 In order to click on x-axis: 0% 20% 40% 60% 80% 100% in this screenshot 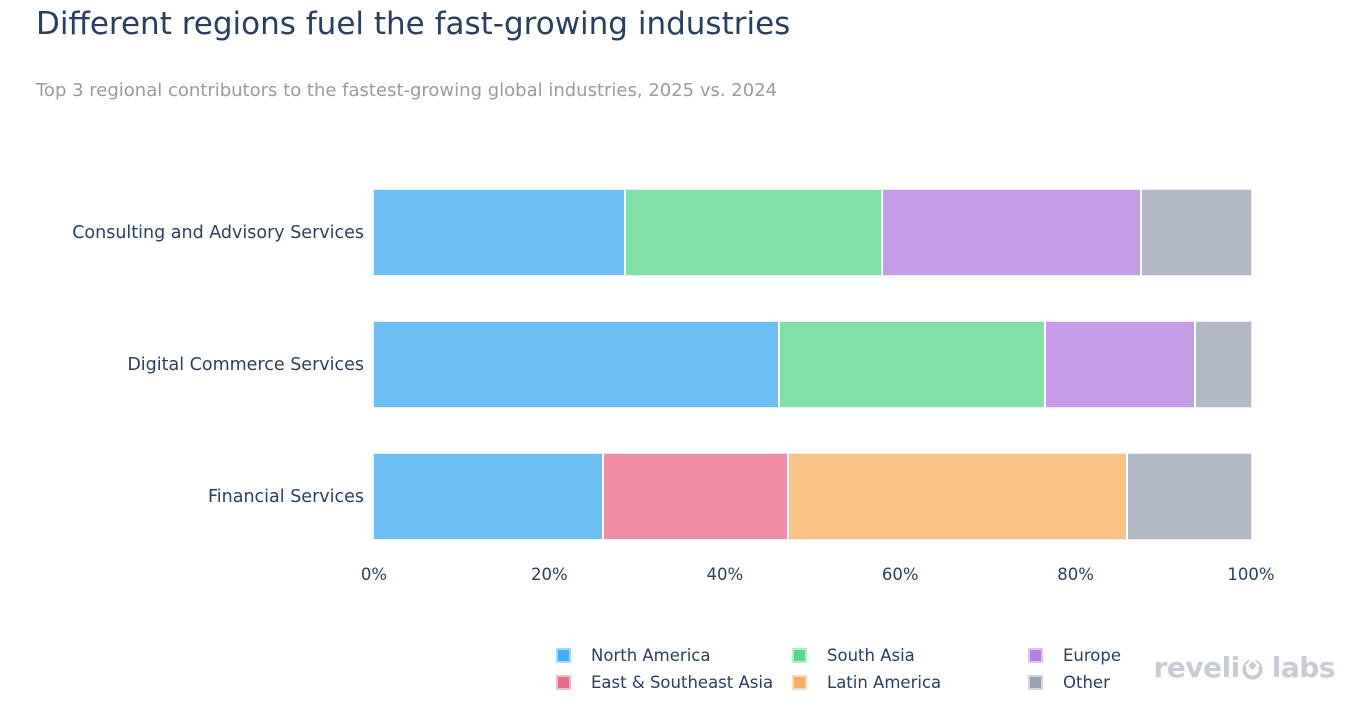, I will do `click(818, 577)`.